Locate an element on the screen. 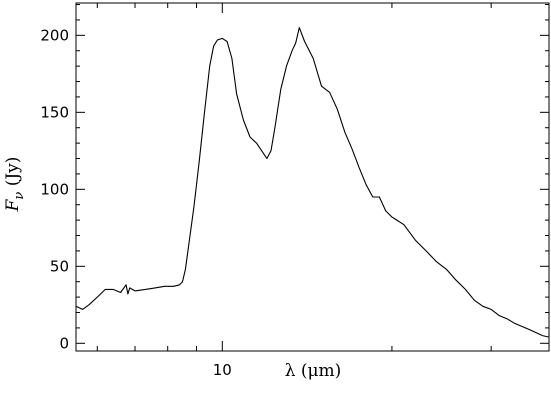 The width and height of the screenshot is (551, 408). y-tick-label: 200 is located at coordinates (54, 35).